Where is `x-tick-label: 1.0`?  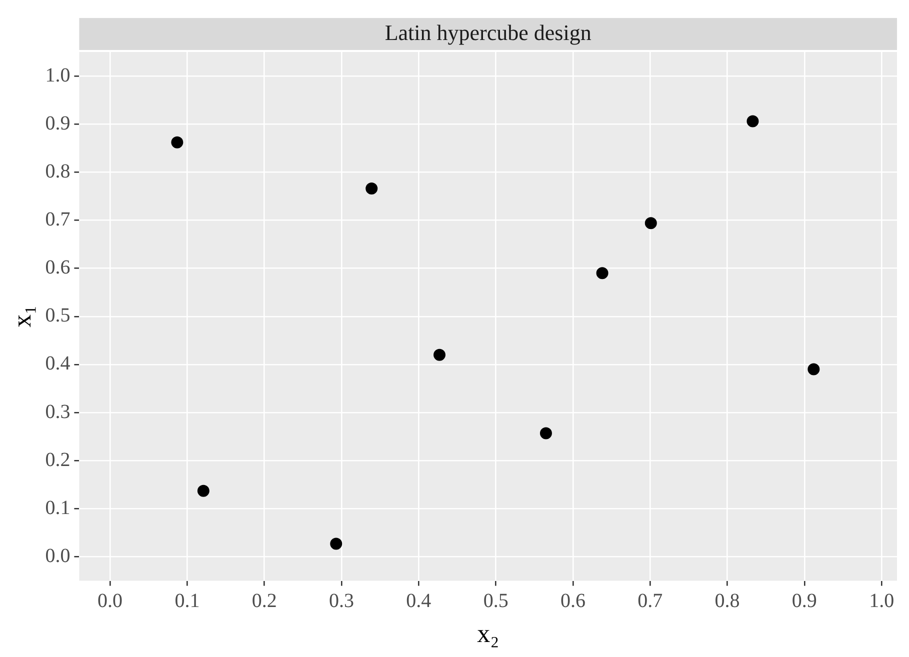
x-tick-label: 1.0 is located at coordinates (881, 601).